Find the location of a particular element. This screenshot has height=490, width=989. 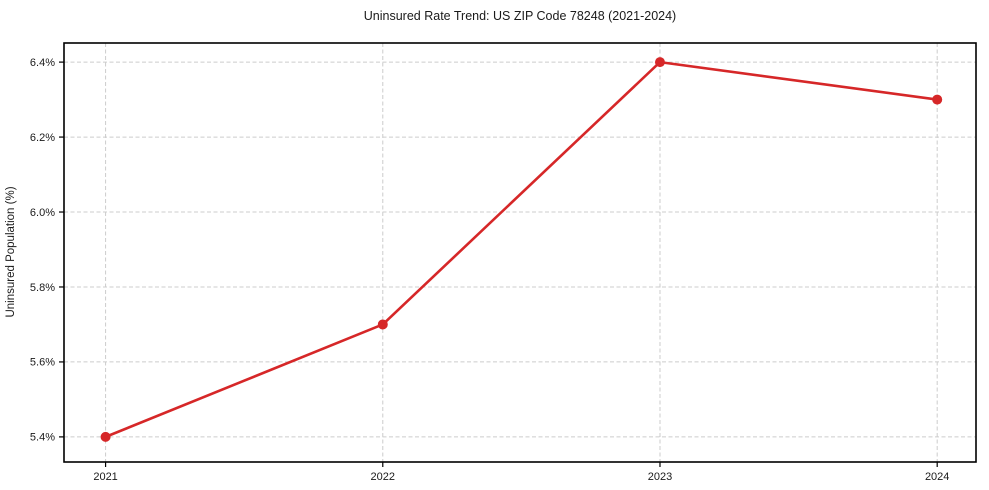

x-tick-label: 2023 is located at coordinates (660, 477).